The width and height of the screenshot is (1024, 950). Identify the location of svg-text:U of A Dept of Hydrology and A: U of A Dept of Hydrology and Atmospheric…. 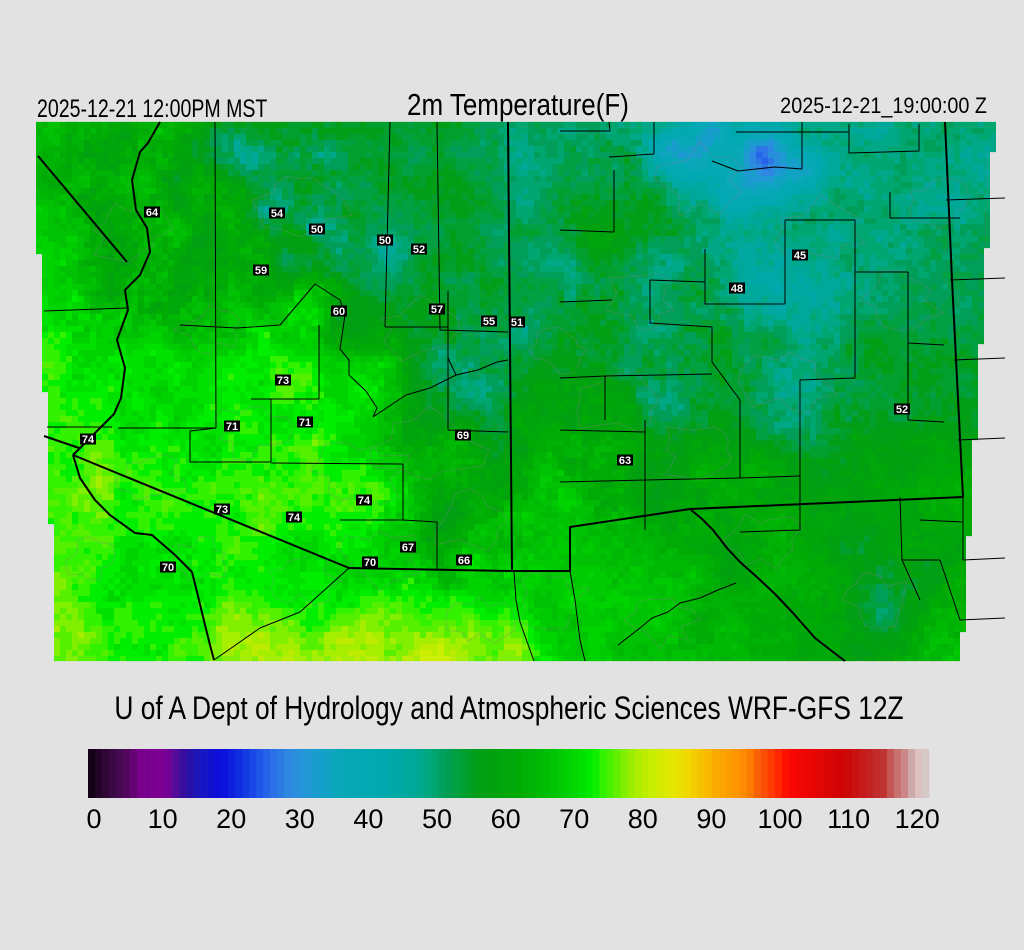
(508, 709).